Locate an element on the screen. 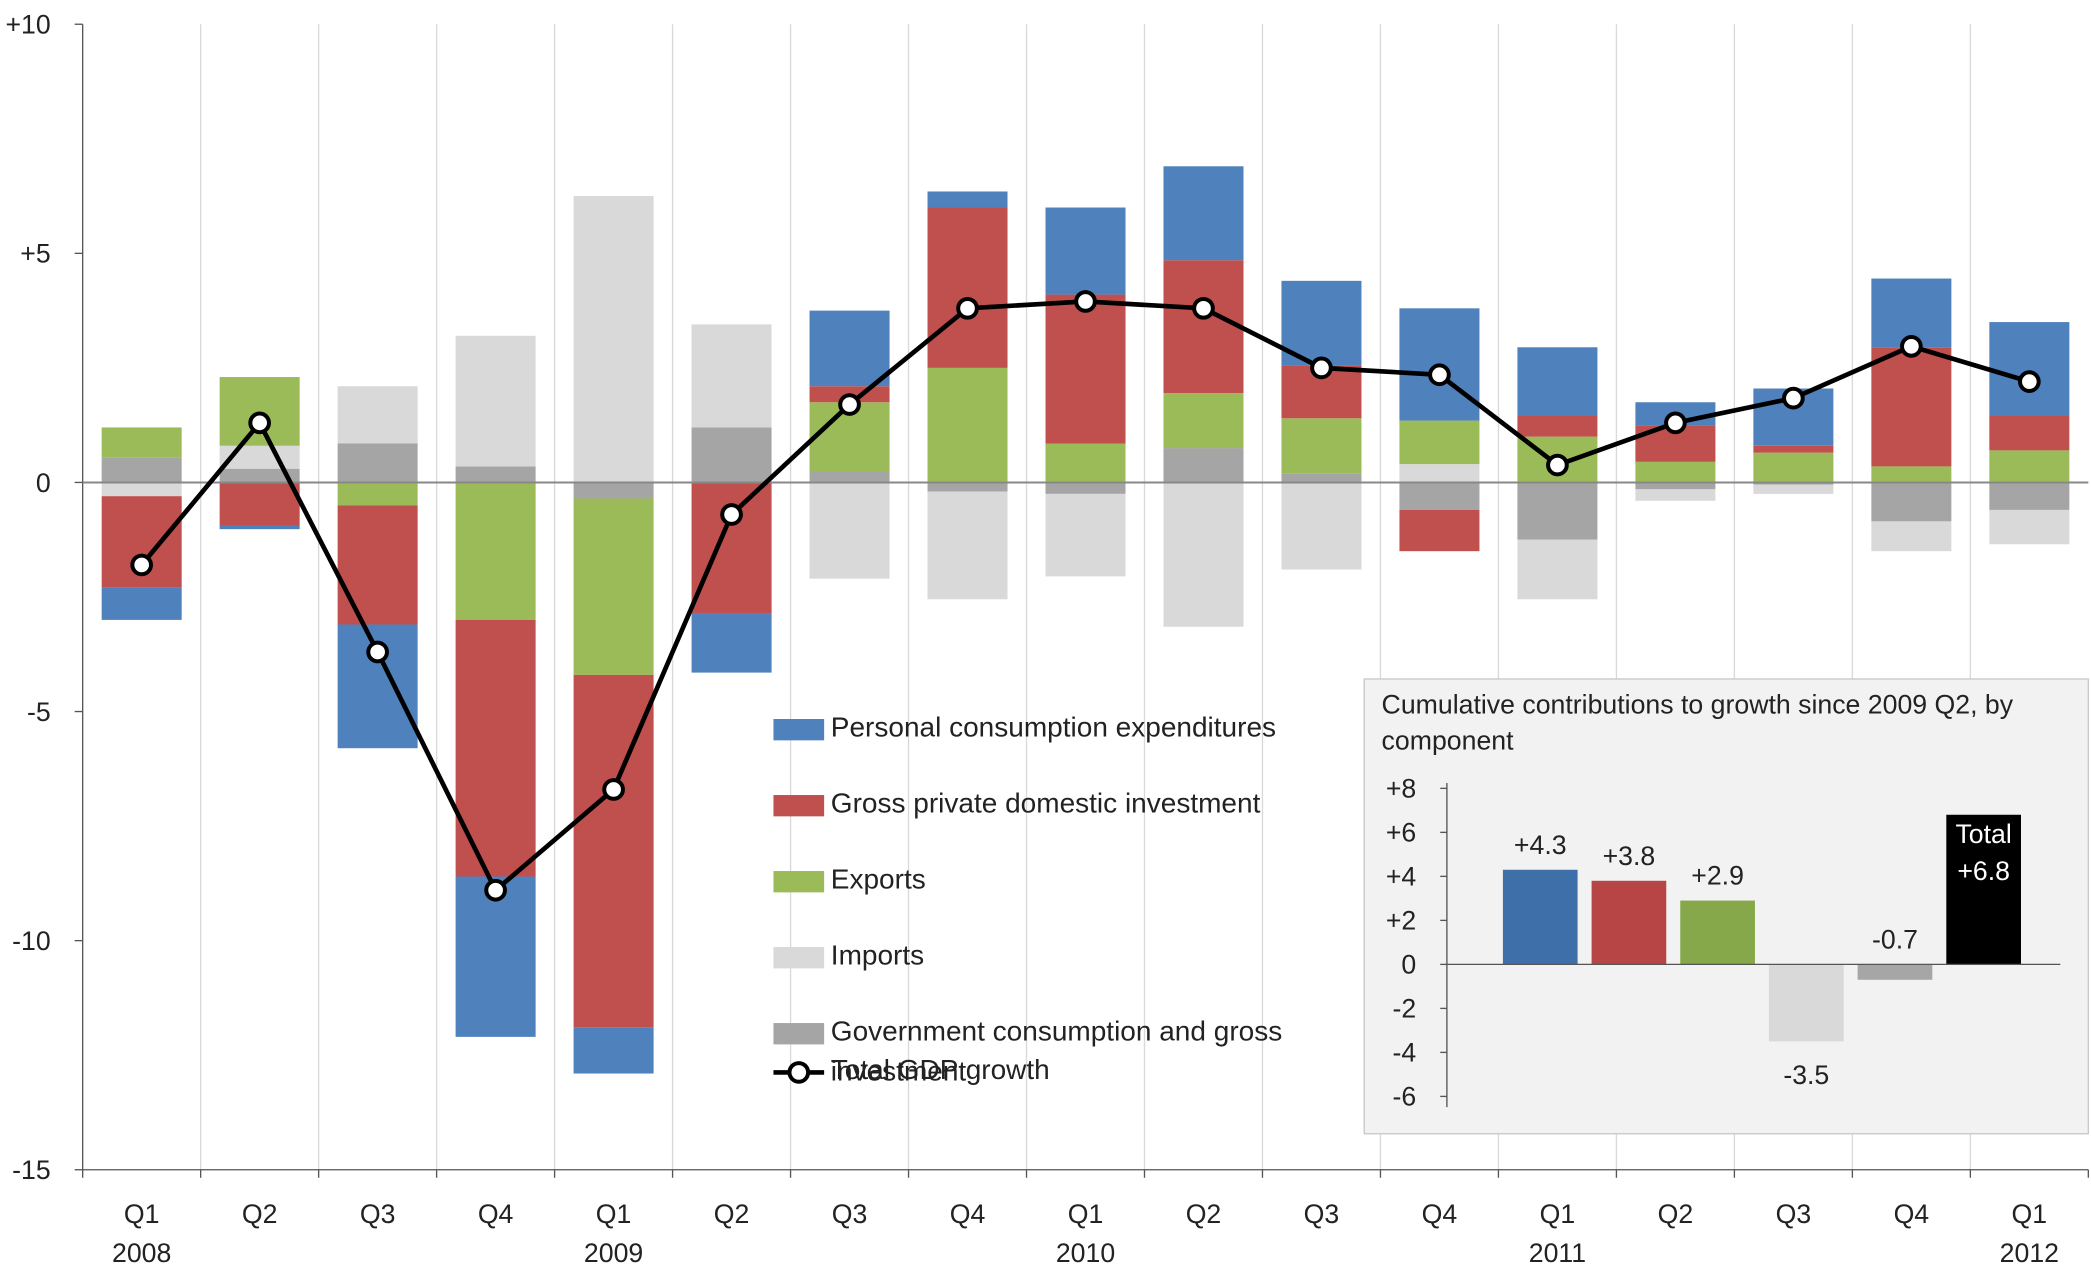  legend-label: Personal consumption expenditures is located at coordinates (1053, 728).